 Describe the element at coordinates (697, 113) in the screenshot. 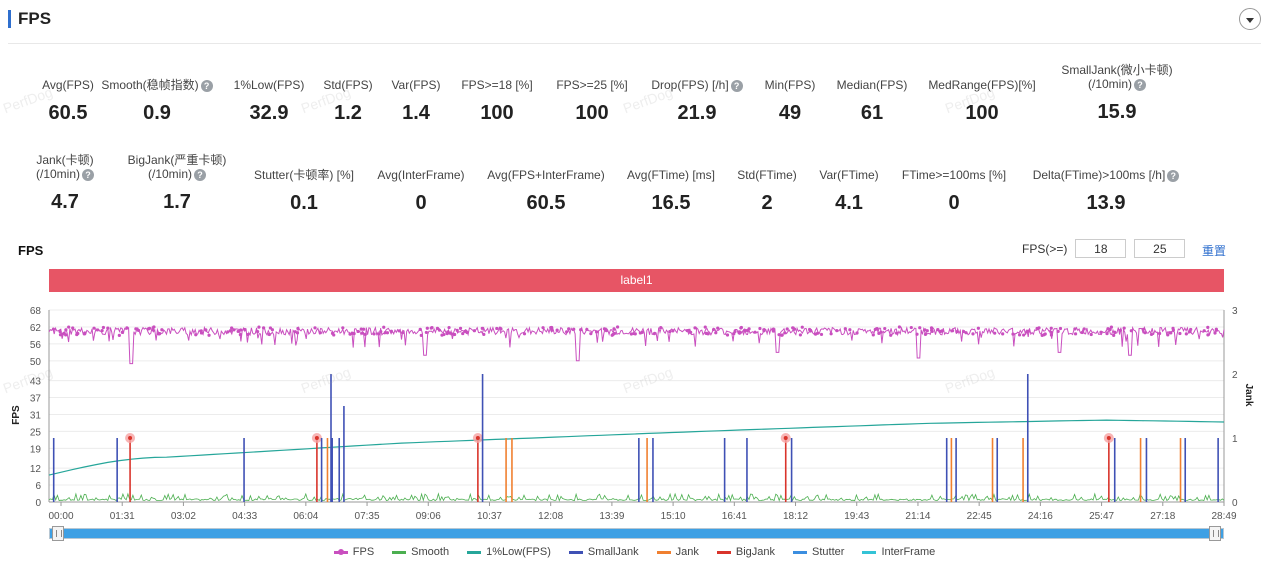

I see `stat-value: 21.9` at that location.